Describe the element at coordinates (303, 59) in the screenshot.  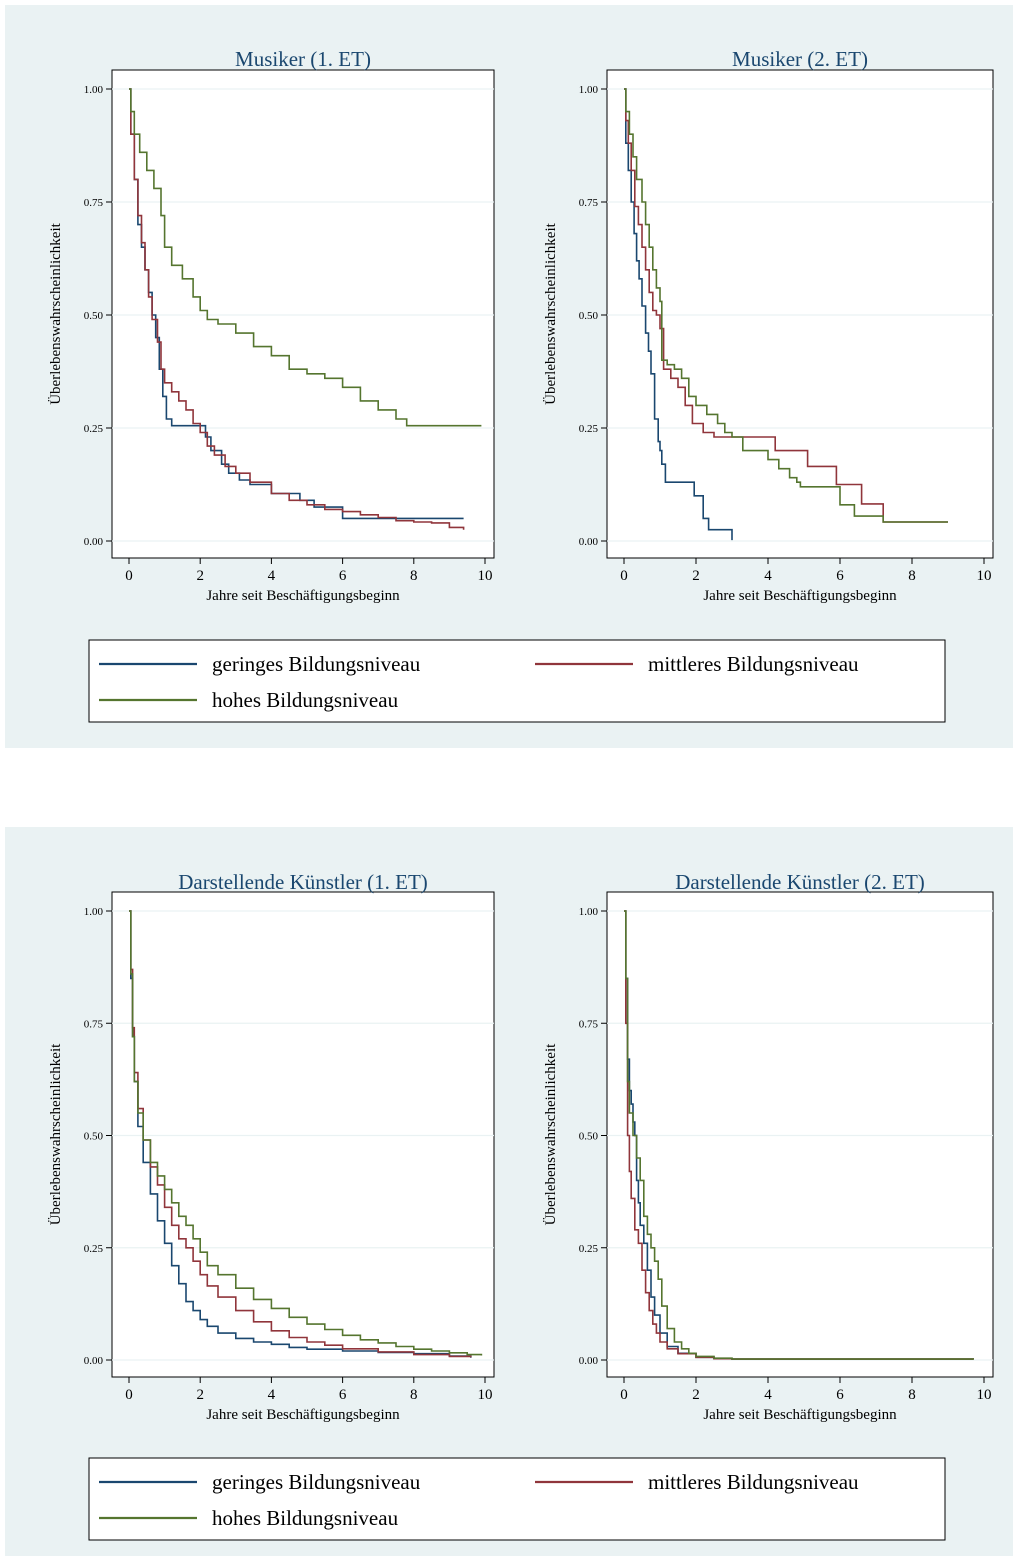
I see `chart-title: Musiker (1. ET)` at that location.